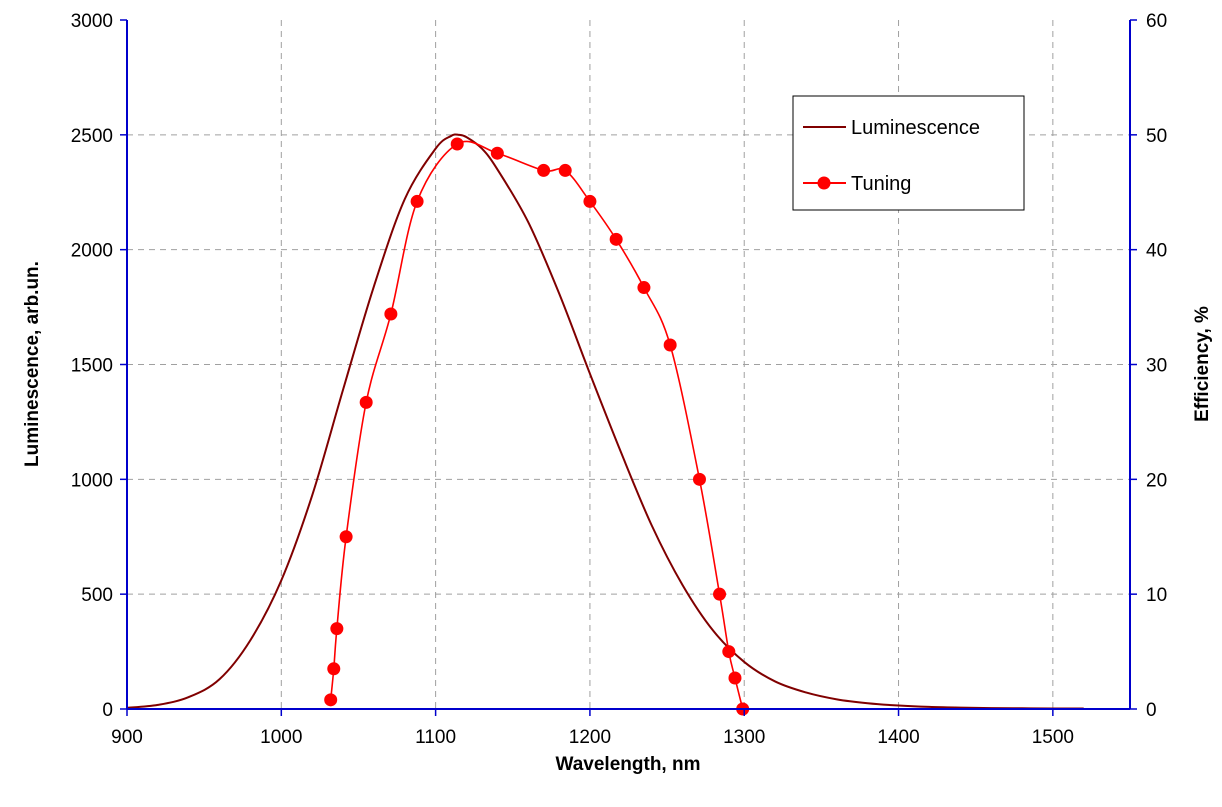 The image size is (1222, 807). What do you see at coordinates (107, 710) in the screenshot?
I see `left-y-tick-label: 0` at bounding box center [107, 710].